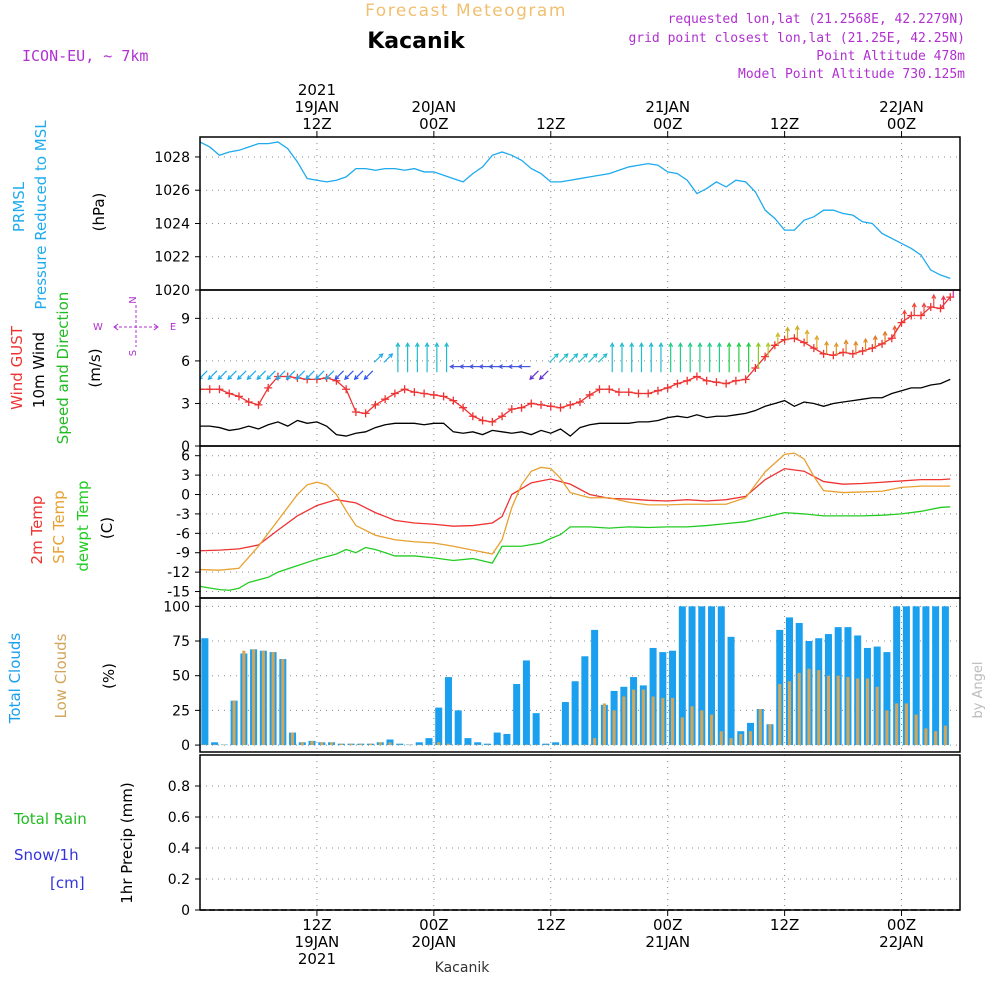 This screenshot has height=1000, width=1000. What do you see at coordinates (185, 362) in the screenshot?
I see `wind-ytick-label: 6` at bounding box center [185, 362].